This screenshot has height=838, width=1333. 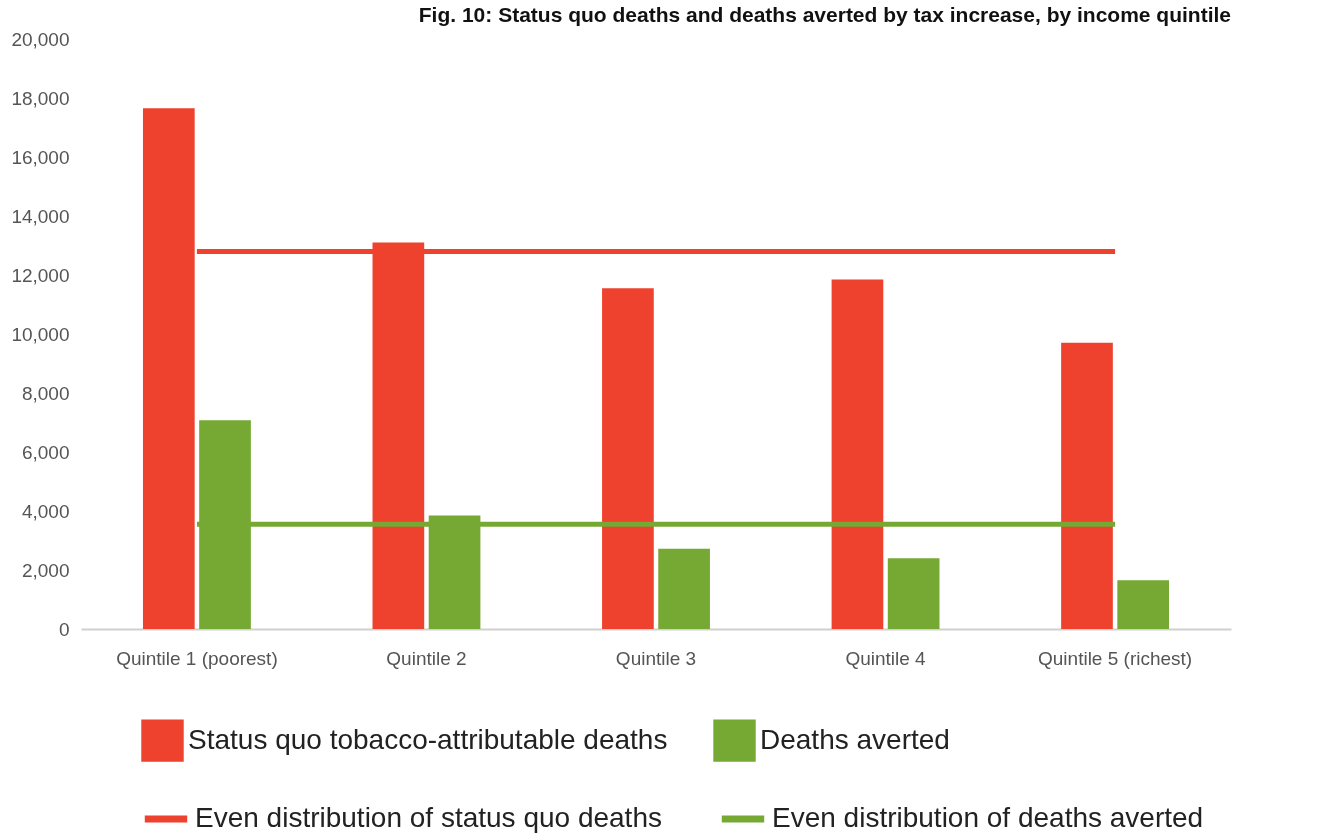 I want to click on legend-label: Deaths averted, so click(x=855, y=739).